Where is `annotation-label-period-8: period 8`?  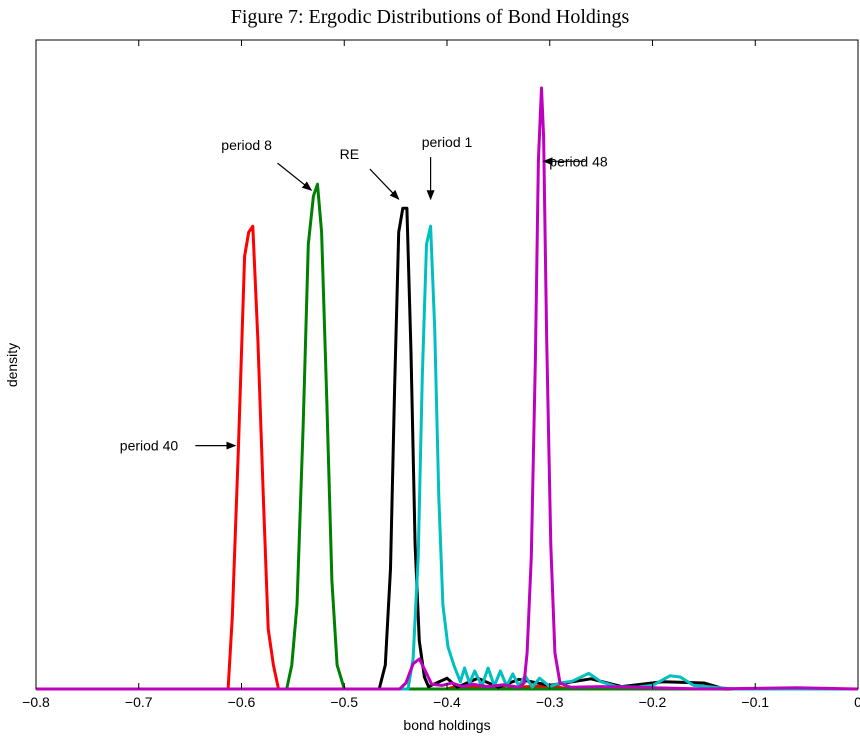 annotation-label-period-8: period 8 is located at coordinates (246, 145).